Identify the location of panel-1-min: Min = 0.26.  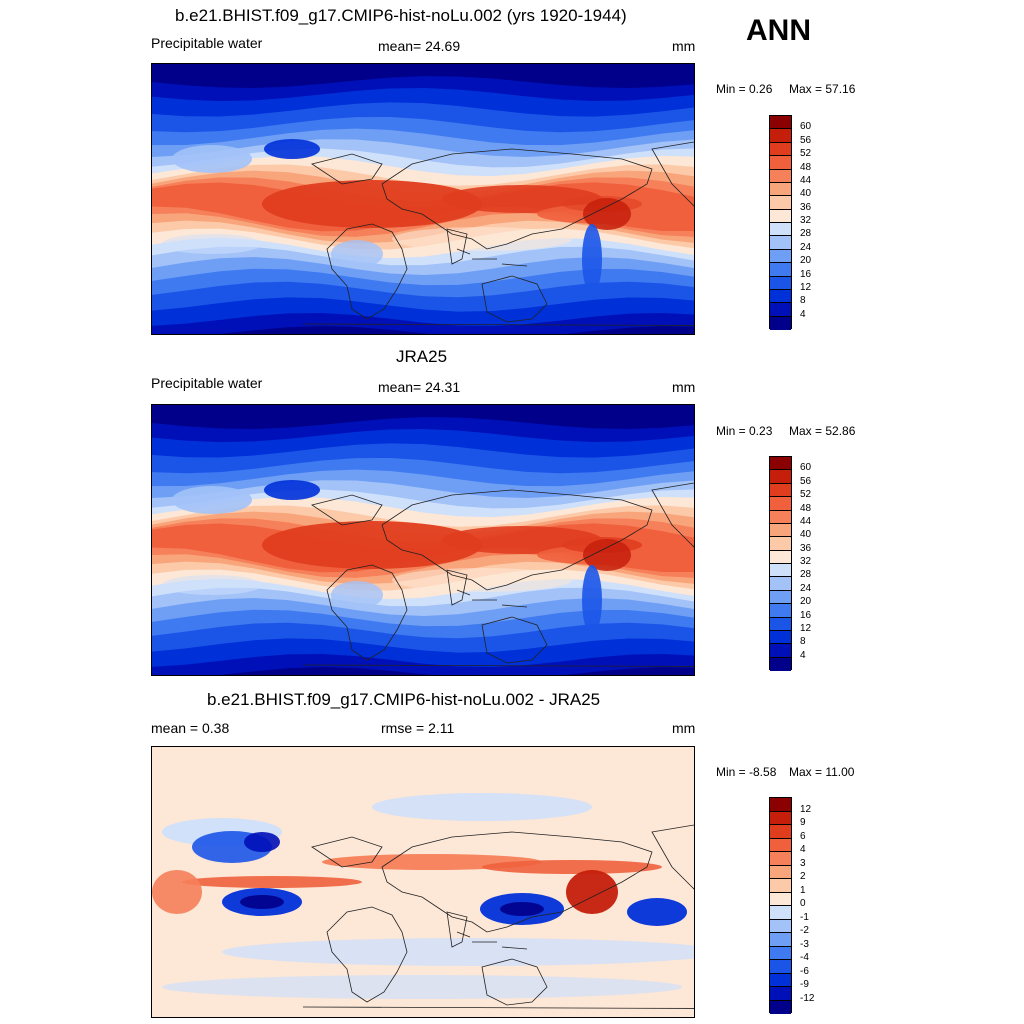
(744, 89).